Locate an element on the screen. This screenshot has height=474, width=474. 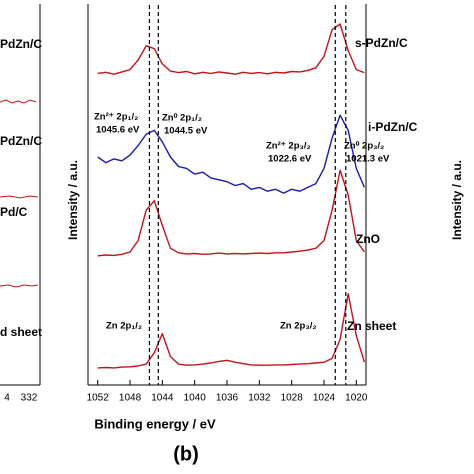
annotation: 1045.6 eV is located at coordinates (118, 130).